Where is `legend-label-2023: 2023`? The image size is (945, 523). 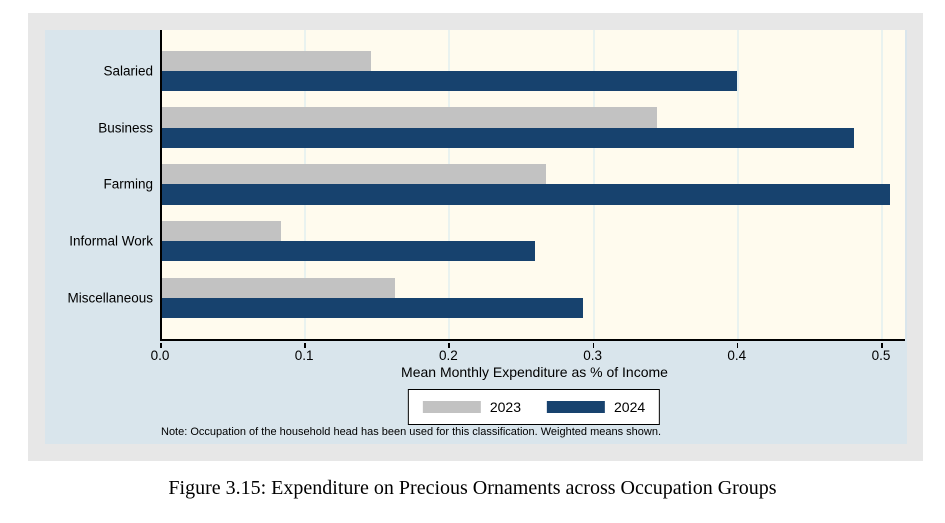
legend-label-2023: 2023 is located at coordinates (505, 407).